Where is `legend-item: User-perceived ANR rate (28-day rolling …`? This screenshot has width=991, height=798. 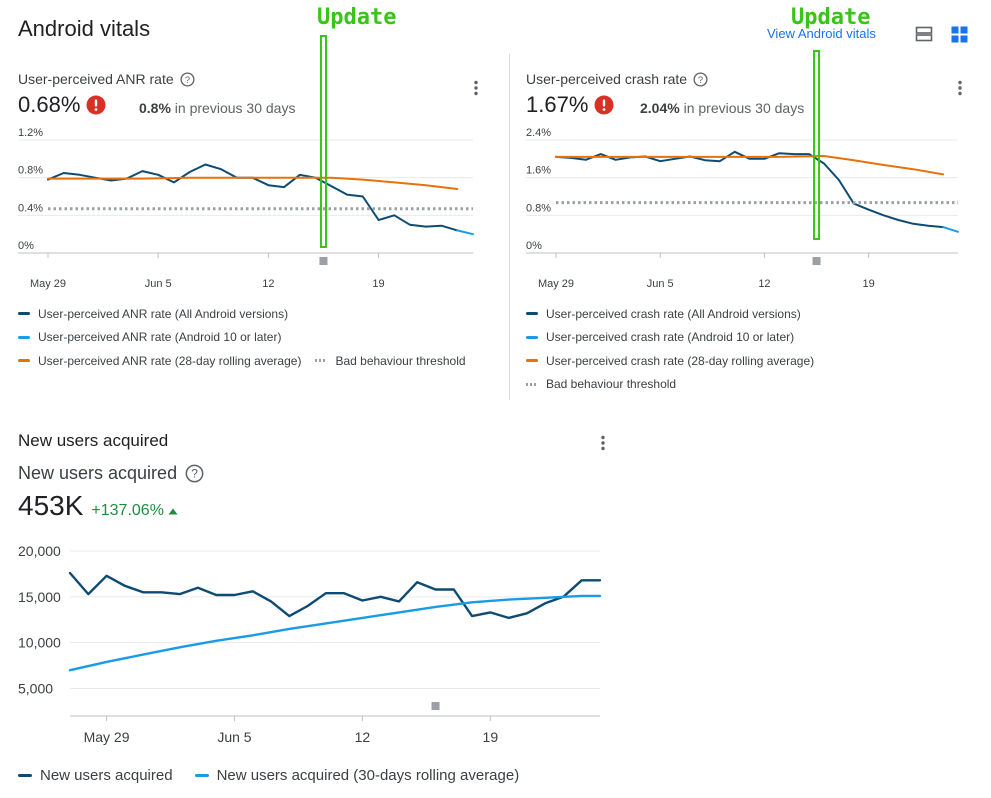
legend-item: User-perceived ANR rate (28-day rolling … is located at coordinates (159, 361).